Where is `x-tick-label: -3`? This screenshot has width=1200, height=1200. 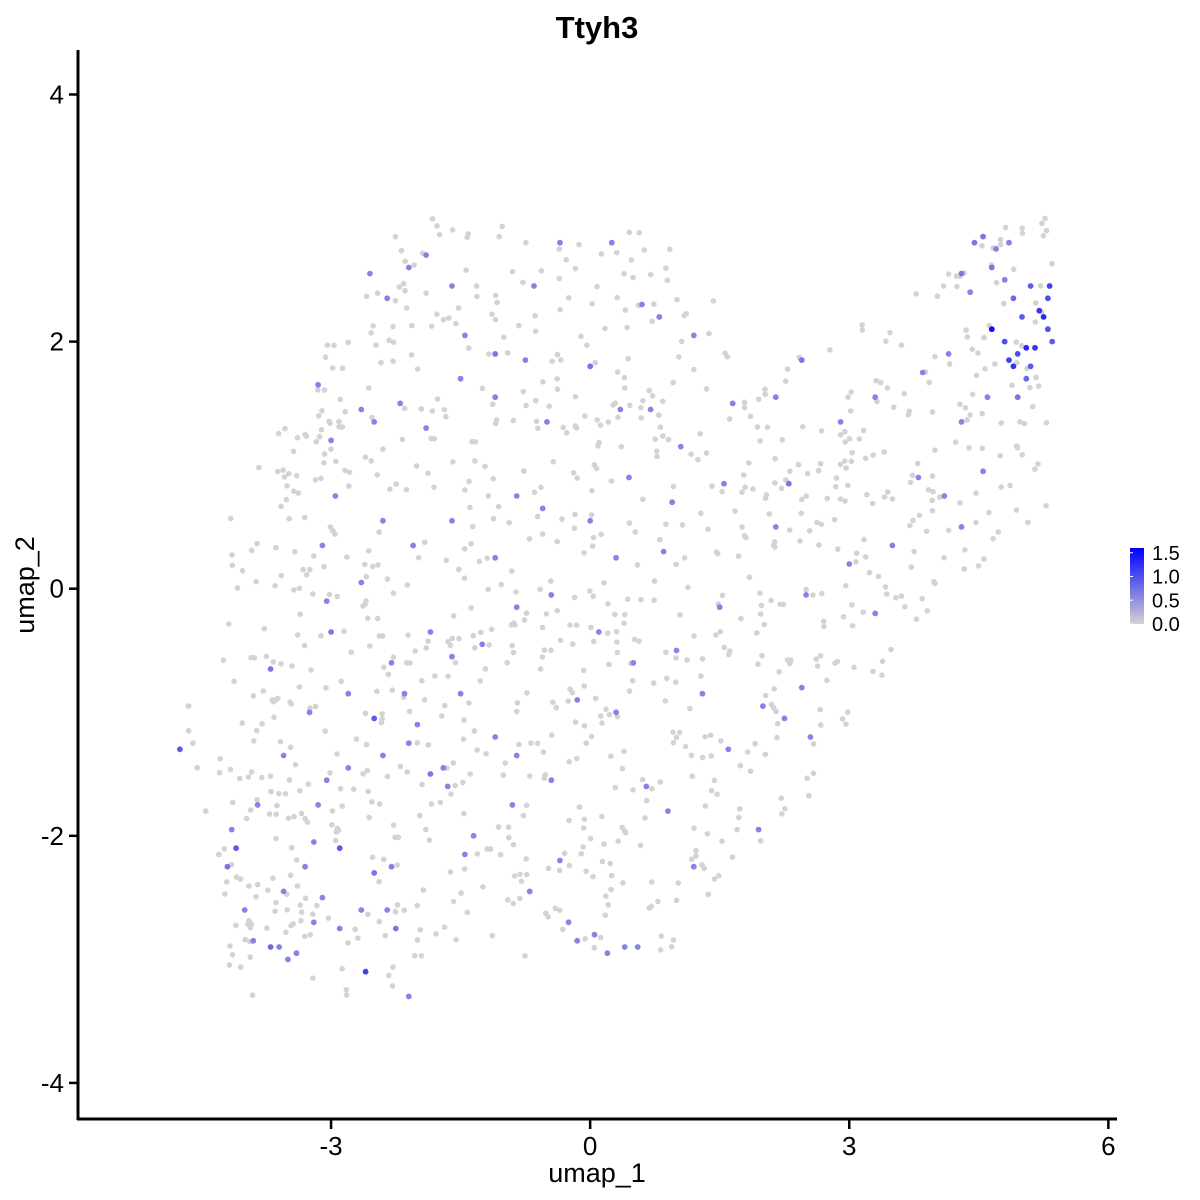 x-tick-label: -3 is located at coordinates (330, 1146).